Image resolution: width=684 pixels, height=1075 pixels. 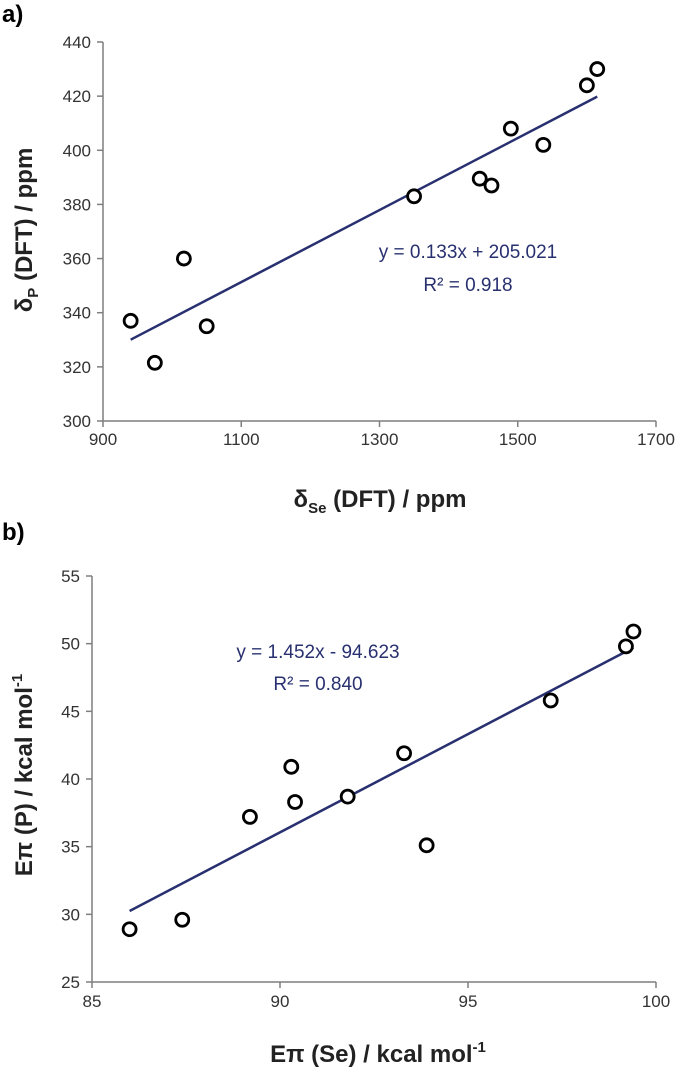 What do you see at coordinates (70, 847) in the screenshot?
I see `y-tick-label: 35` at bounding box center [70, 847].